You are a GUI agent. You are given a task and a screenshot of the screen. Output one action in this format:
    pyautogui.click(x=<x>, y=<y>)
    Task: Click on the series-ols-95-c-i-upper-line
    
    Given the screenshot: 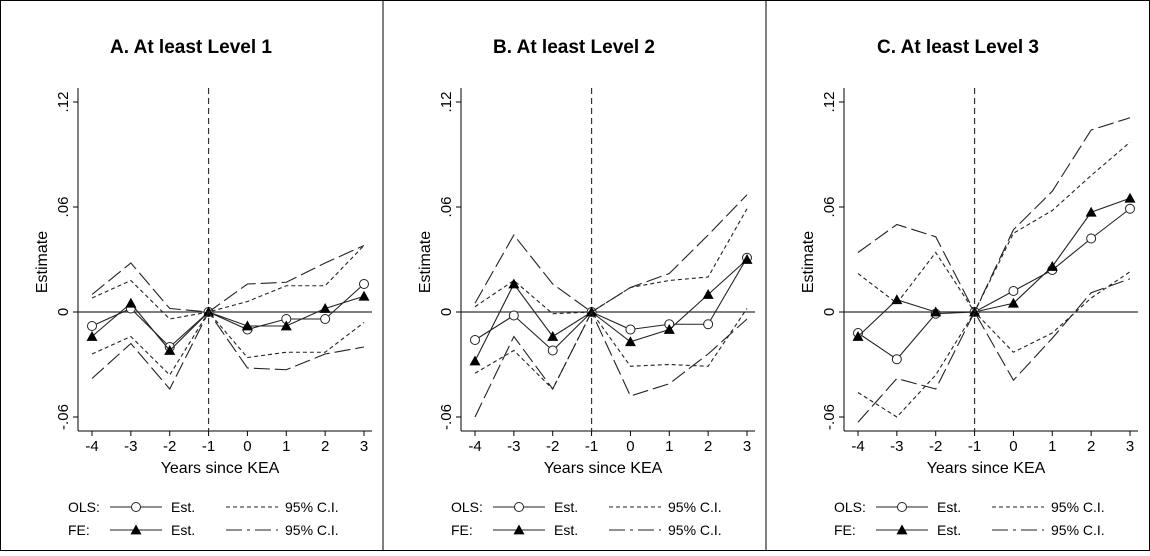 What is the action you would take?
    pyautogui.click(x=994, y=227)
    